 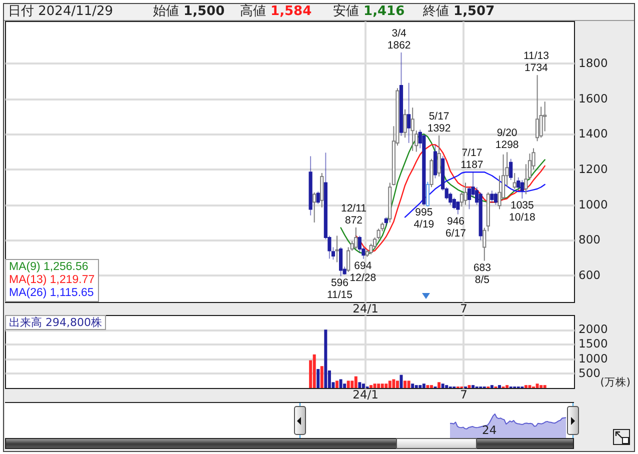 I want to click on text: 日付 2024/11/29, so click(x=61, y=11).